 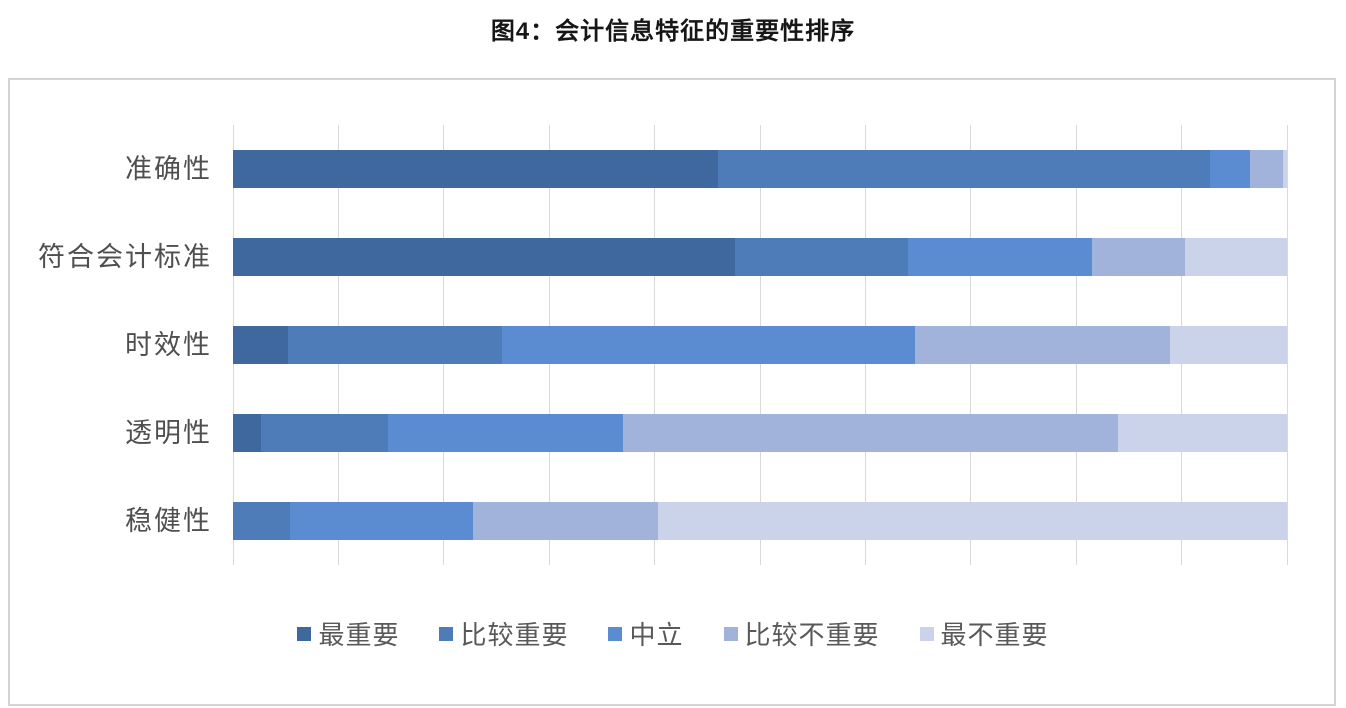 What do you see at coordinates (168, 521) in the screenshot?
I see `category-label: 稳健性` at bounding box center [168, 521].